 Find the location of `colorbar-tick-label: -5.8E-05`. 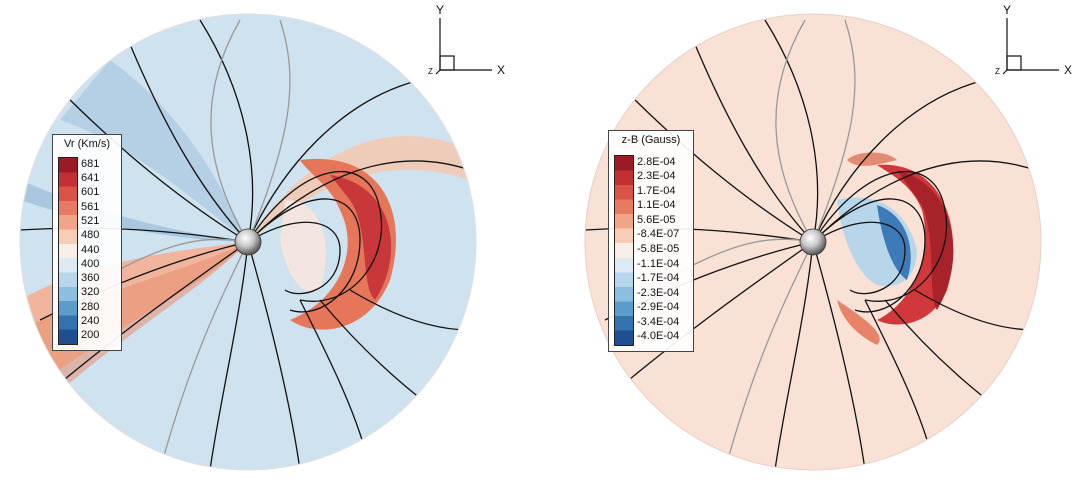

colorbar-tick-label: -5.8E-05 is located at coordinates (658, 249).